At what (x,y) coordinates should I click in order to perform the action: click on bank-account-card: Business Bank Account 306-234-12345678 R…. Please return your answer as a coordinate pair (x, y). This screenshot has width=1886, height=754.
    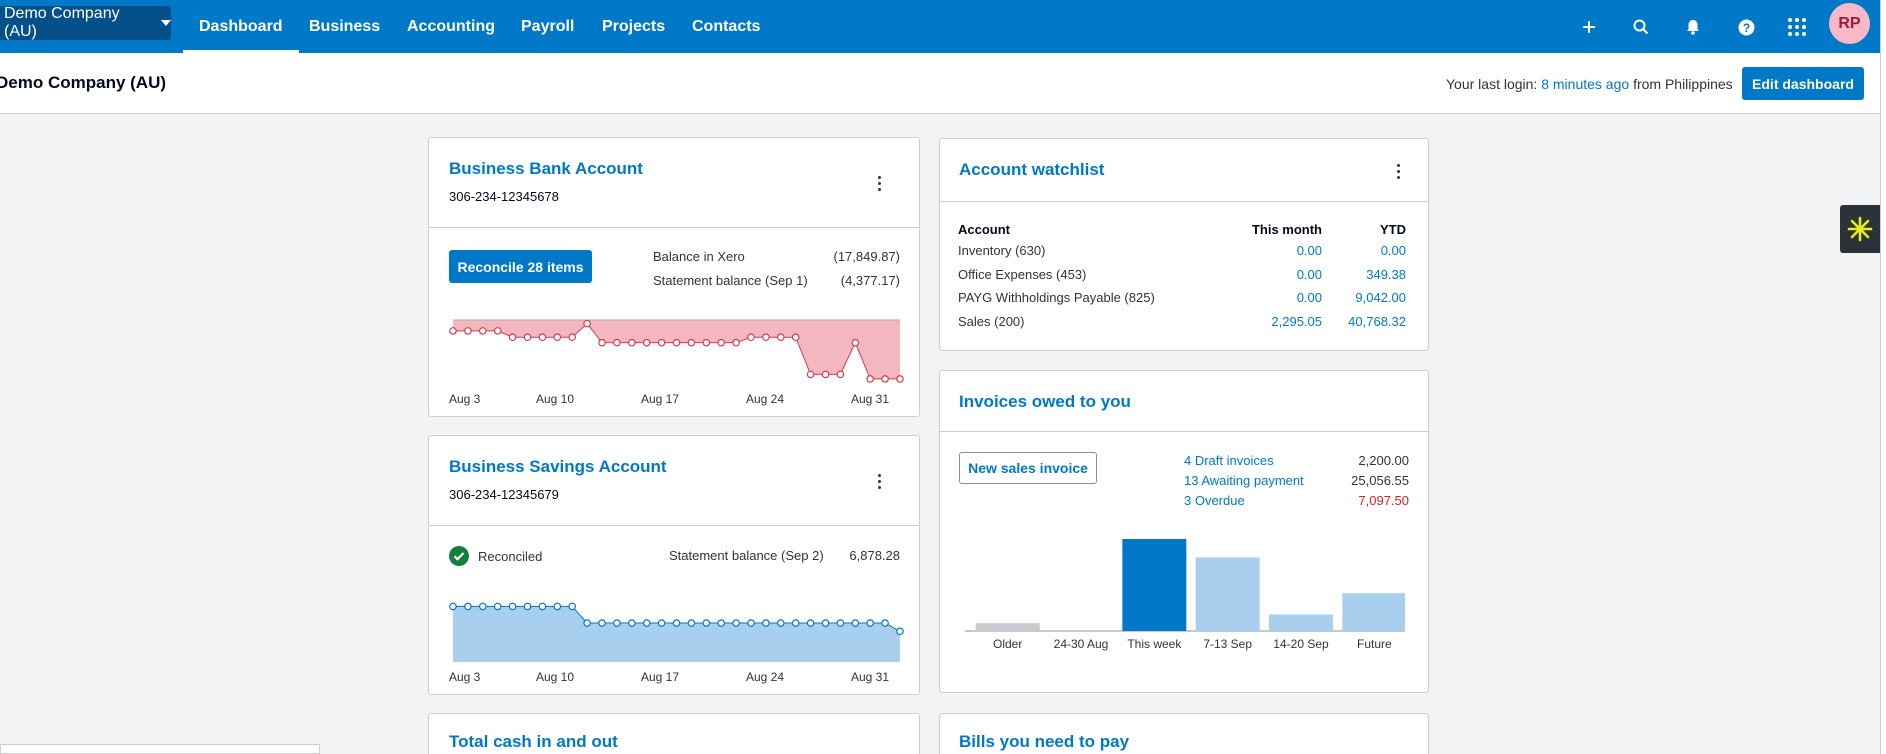
    Looking at the image, I should click on (674, 277).